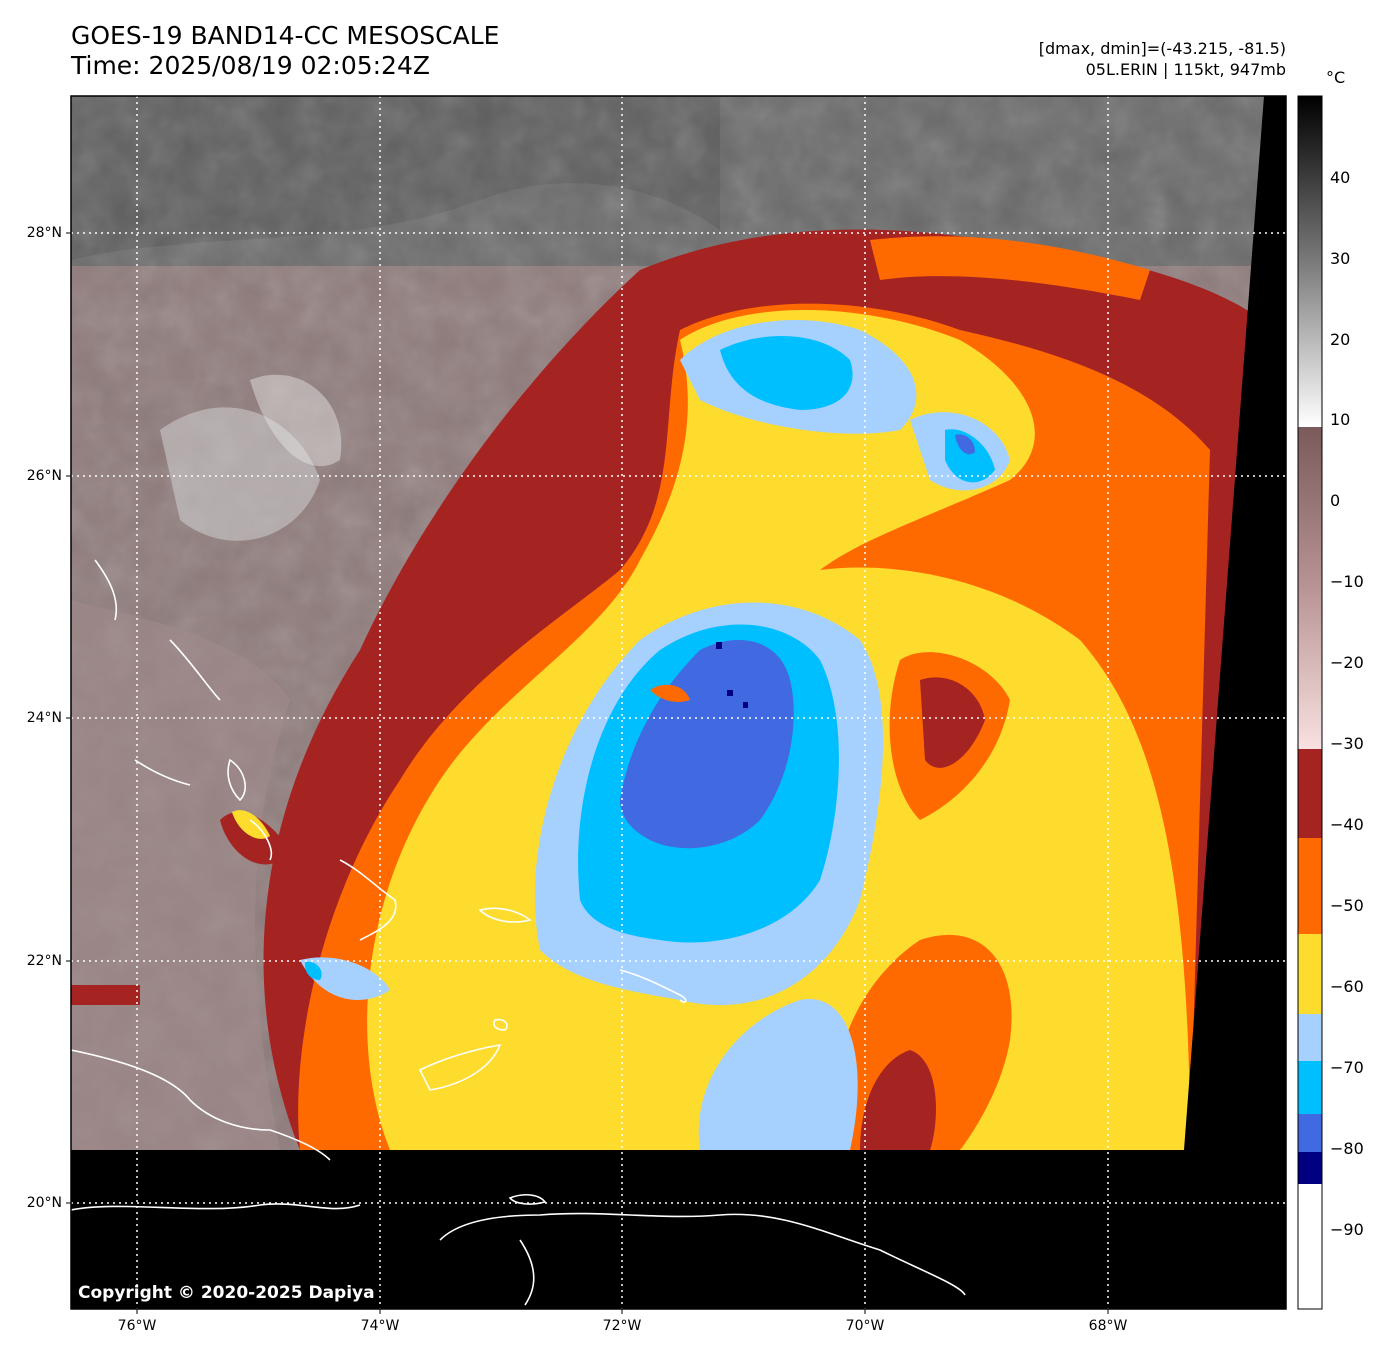  What do you see at coordinates (44, 961) in the screenshot?
I see `lat-label: 22°N` at bounding box center [44, 961].